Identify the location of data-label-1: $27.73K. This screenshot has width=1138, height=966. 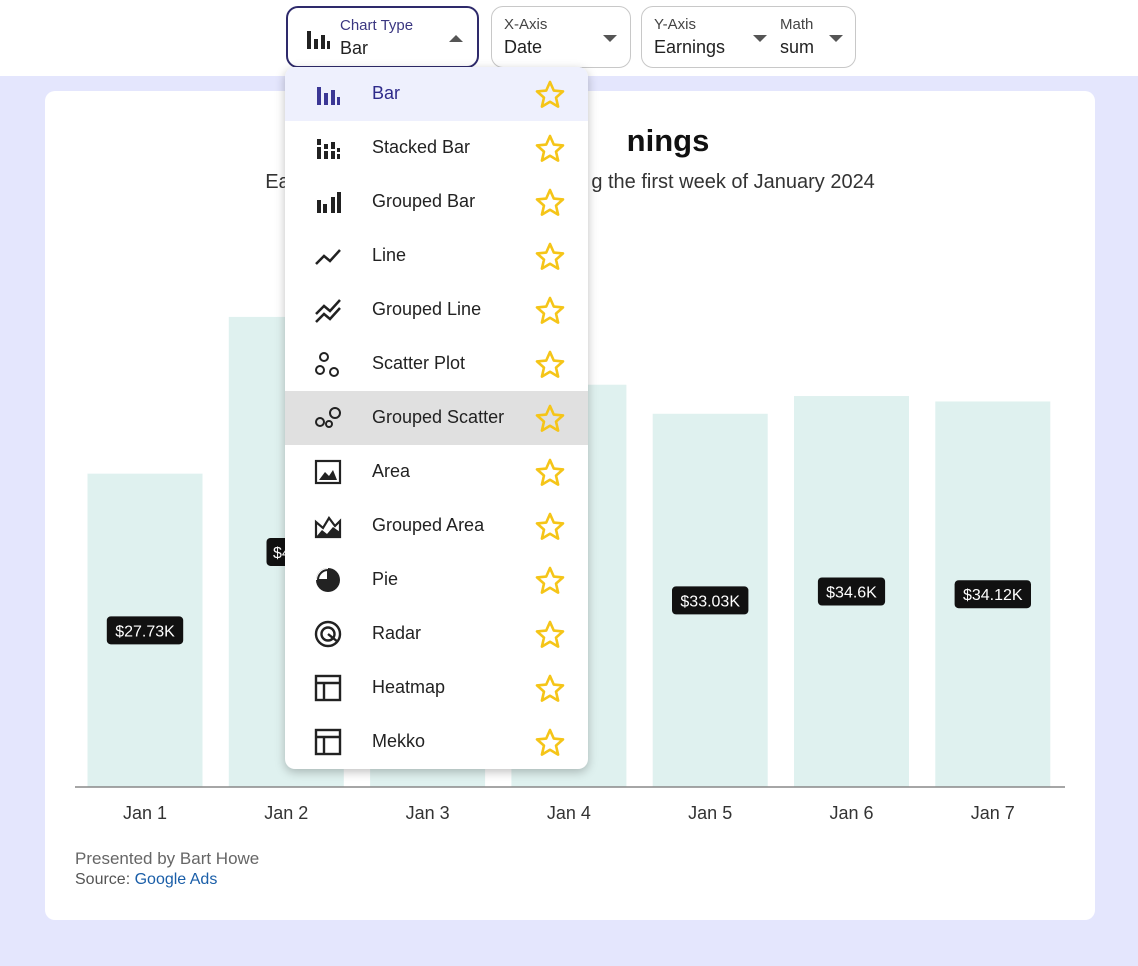
(145, 630).